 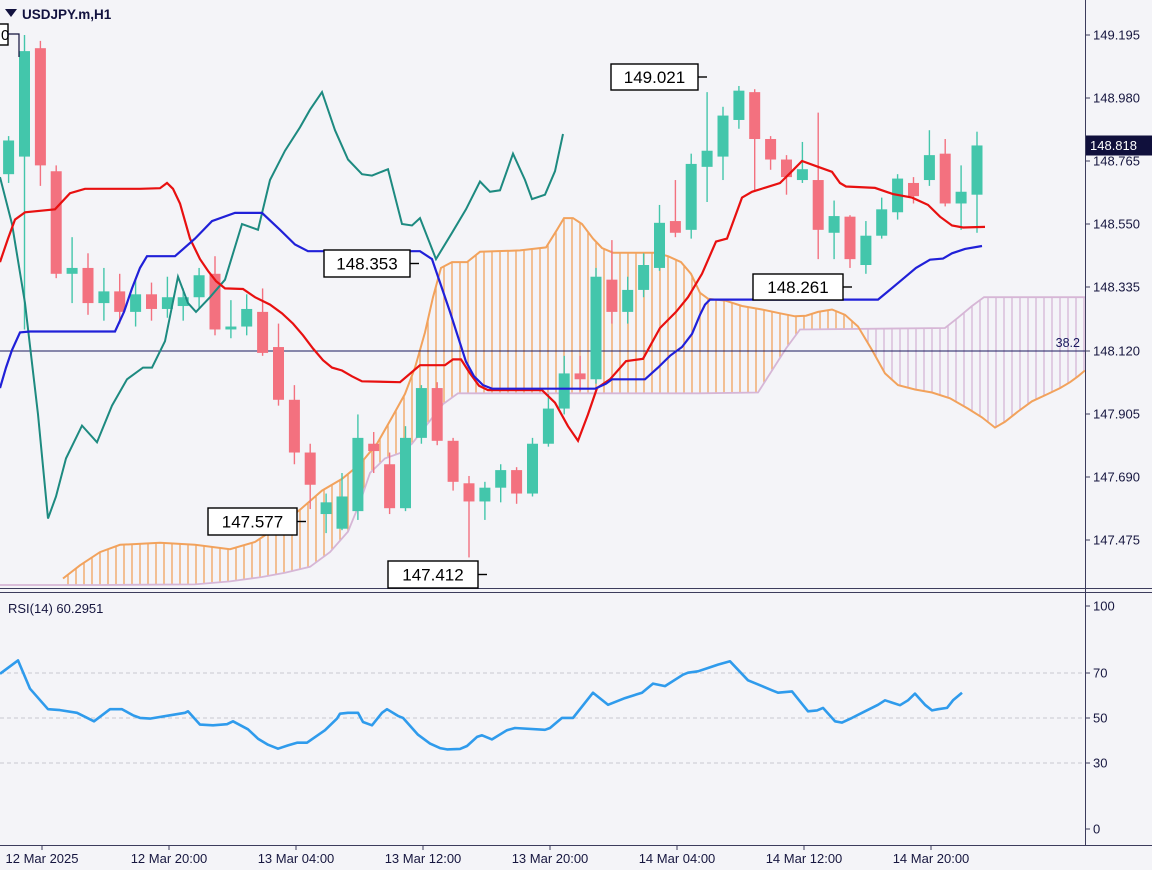 What do you see at coordinates (931, 858) in the screenshot?
I see `time-axis-label: 14 Mar 20:00` at bounding box center [931, 858].